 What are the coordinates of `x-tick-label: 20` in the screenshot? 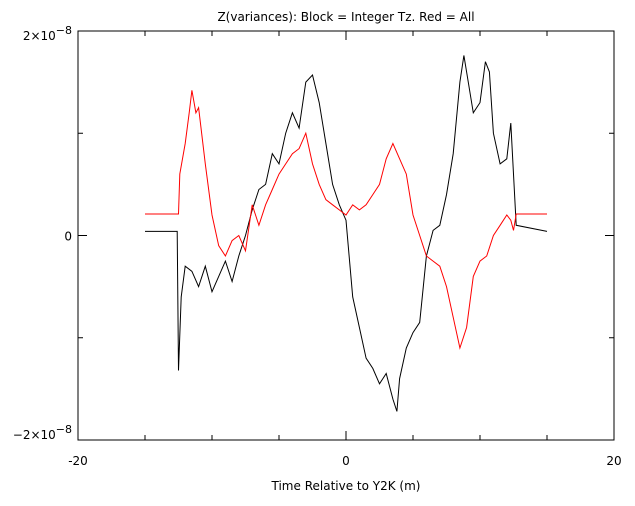 It's located at (613, 461).